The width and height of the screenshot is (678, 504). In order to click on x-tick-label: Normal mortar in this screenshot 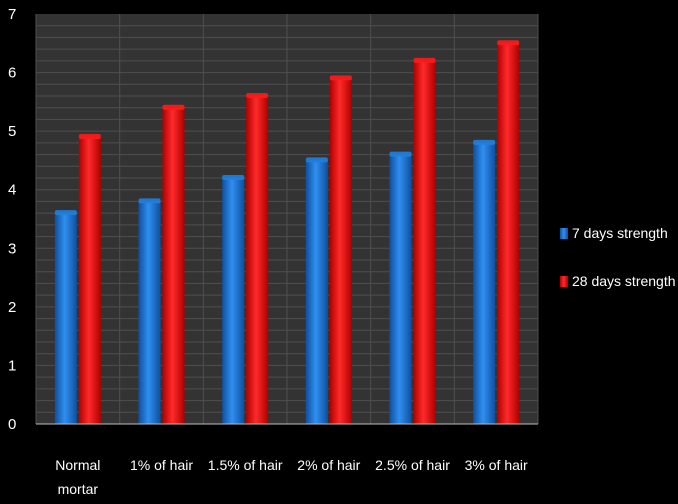, I will do `click(77, 477)`.